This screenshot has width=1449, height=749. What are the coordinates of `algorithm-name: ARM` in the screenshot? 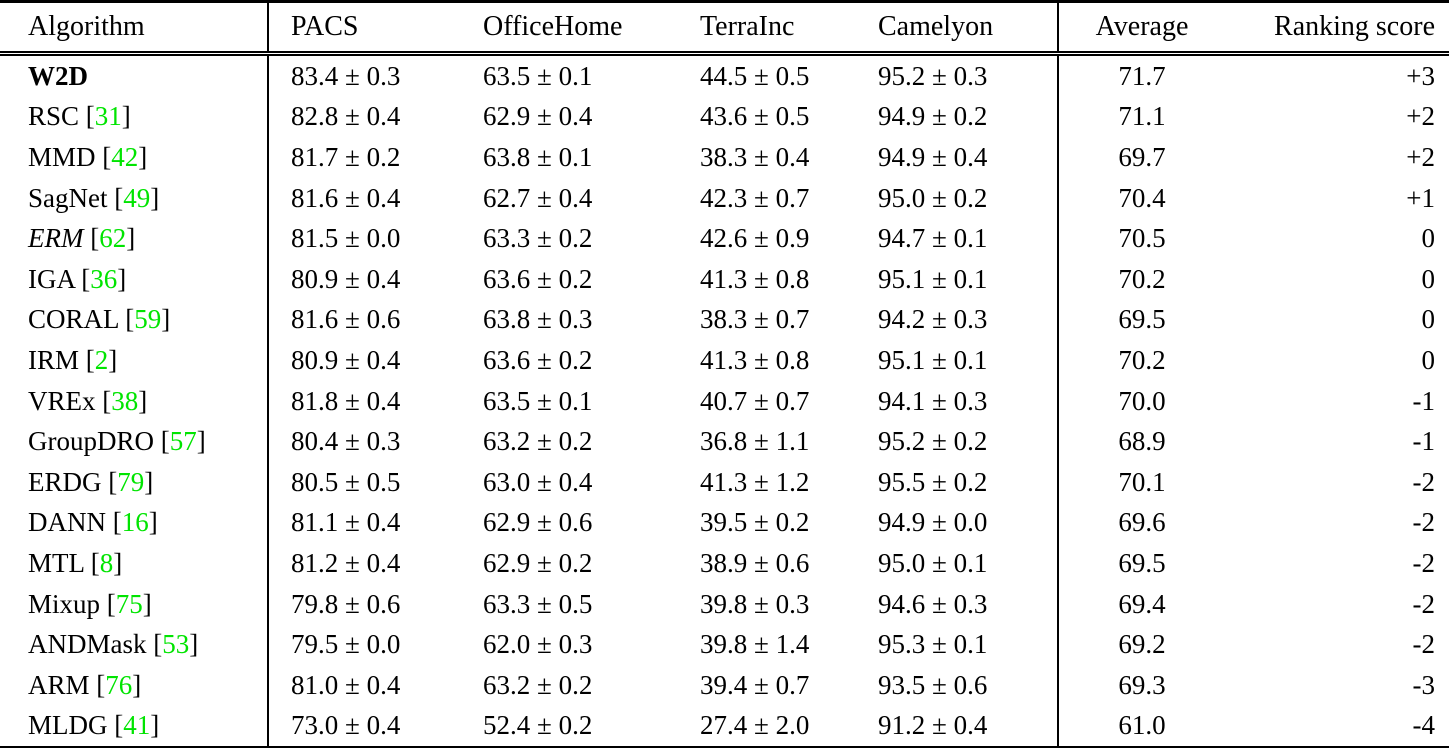 It's located at (59, 684).